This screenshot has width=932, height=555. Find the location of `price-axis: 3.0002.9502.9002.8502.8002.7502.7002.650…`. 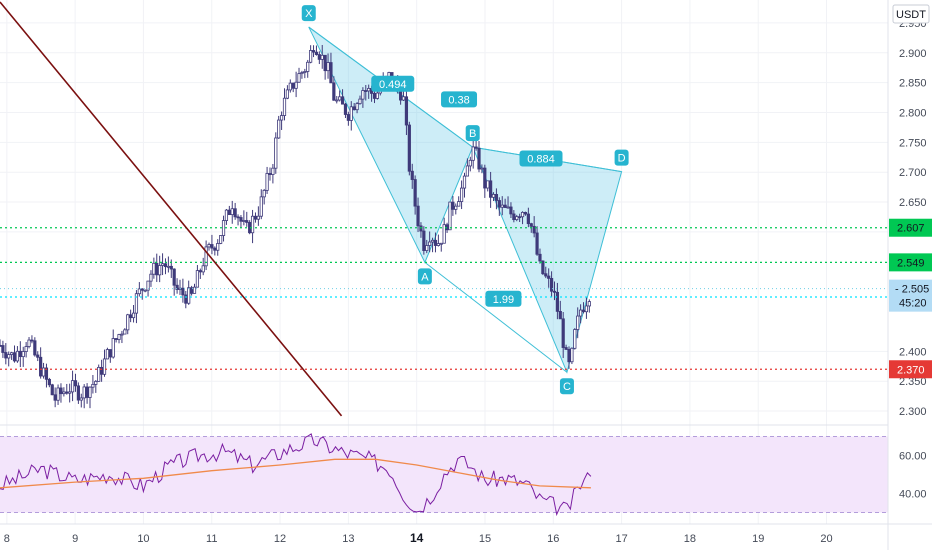

price-axis: 3.0002.9502.9002.8502.8002.7502.7002.650… is located at coordinates (910, 250).